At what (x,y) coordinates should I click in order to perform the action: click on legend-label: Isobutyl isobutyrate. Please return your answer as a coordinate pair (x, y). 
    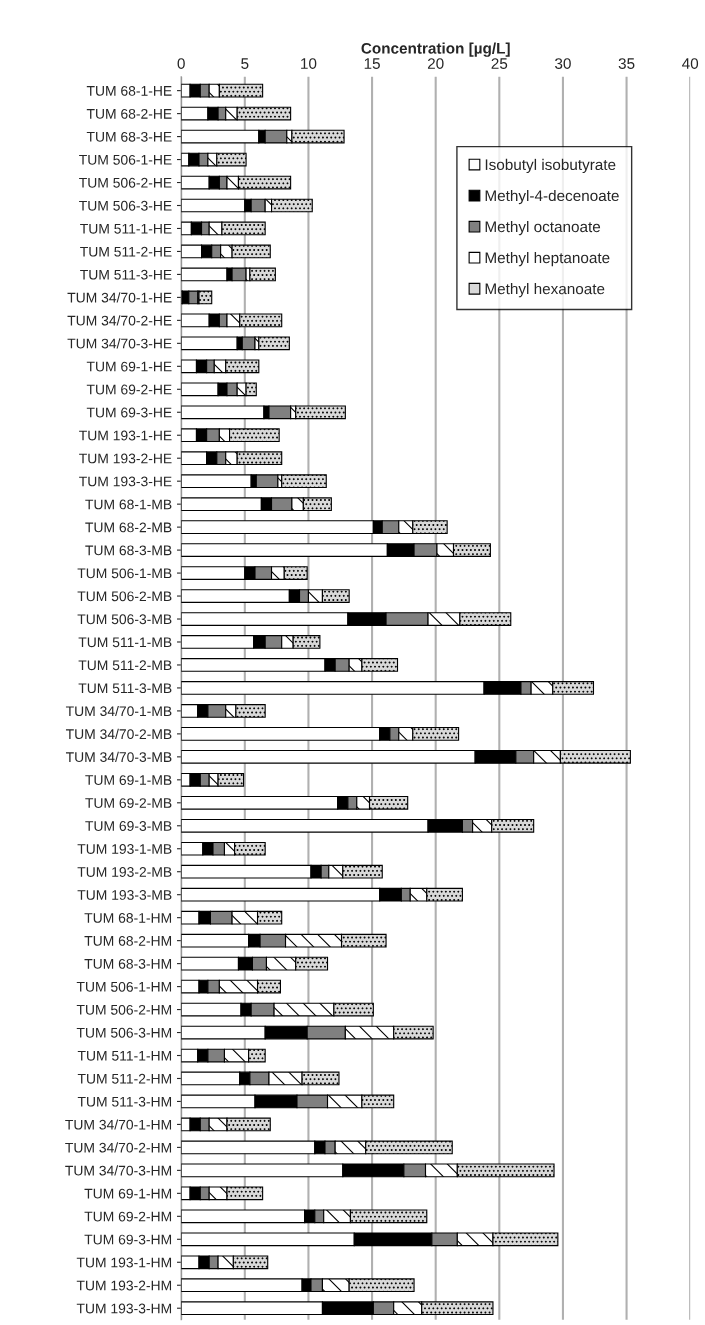
    Looking at the image, I should click on (550, 166).